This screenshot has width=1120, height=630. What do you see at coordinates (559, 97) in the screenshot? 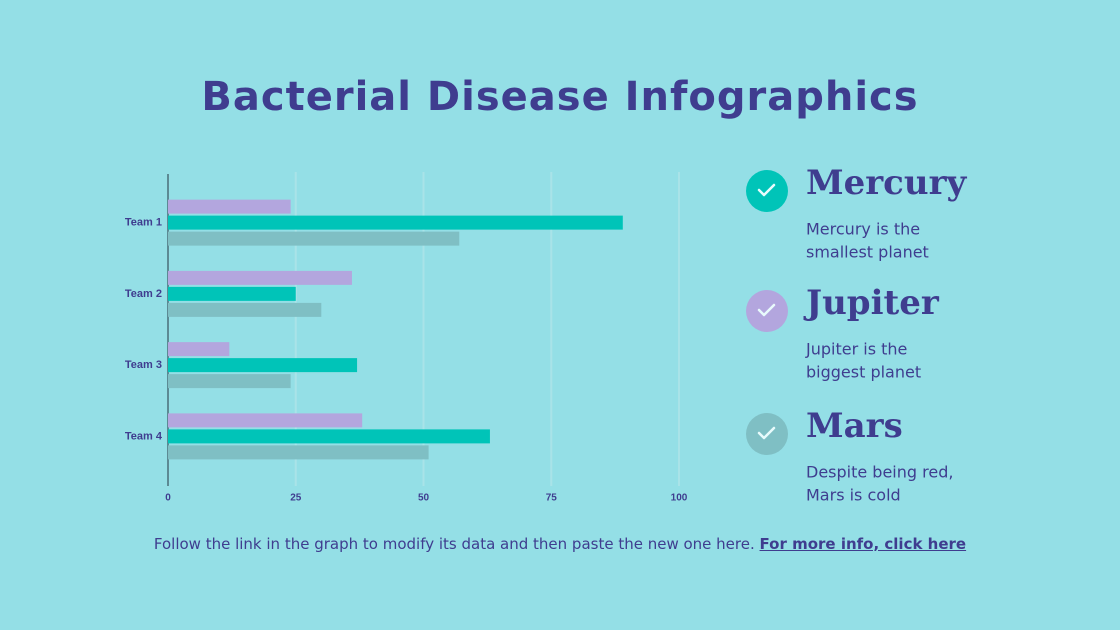
I see `chart-title: Bacterial Disease Infographics` at bounding box center [559, 97].